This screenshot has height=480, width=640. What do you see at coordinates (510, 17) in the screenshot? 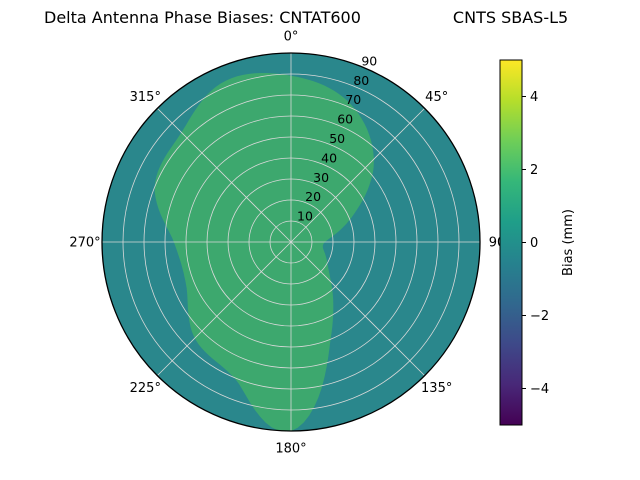
I see `figure-title-right: CNTS SBAS-L5` at bounding box center [510, 17].